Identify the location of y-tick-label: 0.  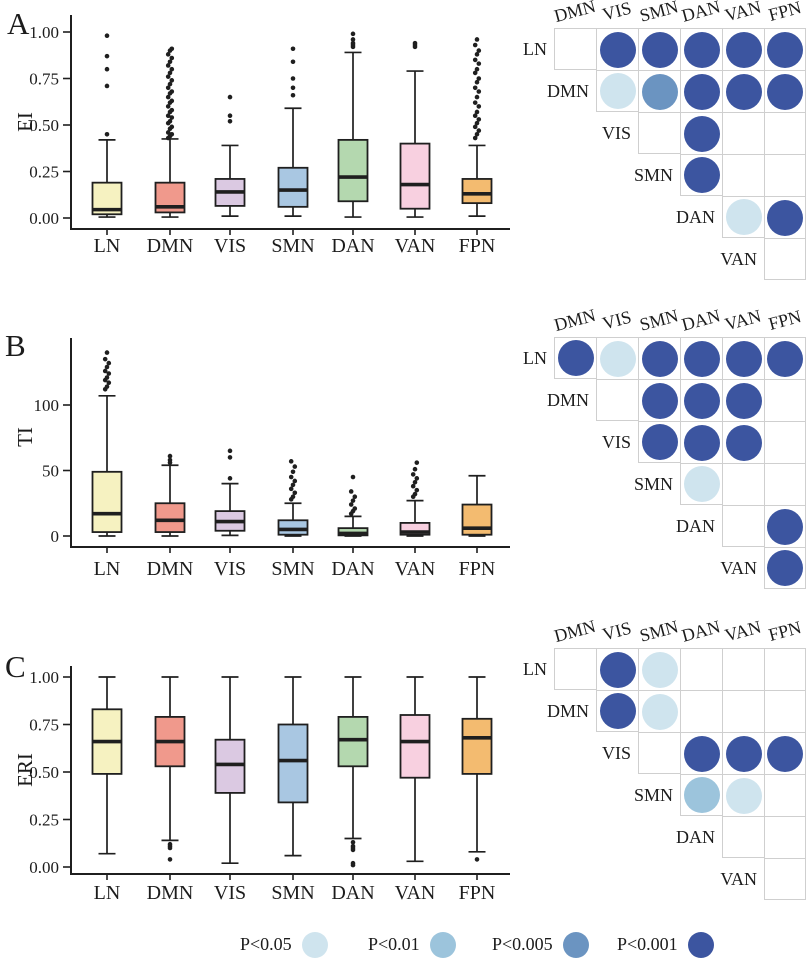
(55, 536).